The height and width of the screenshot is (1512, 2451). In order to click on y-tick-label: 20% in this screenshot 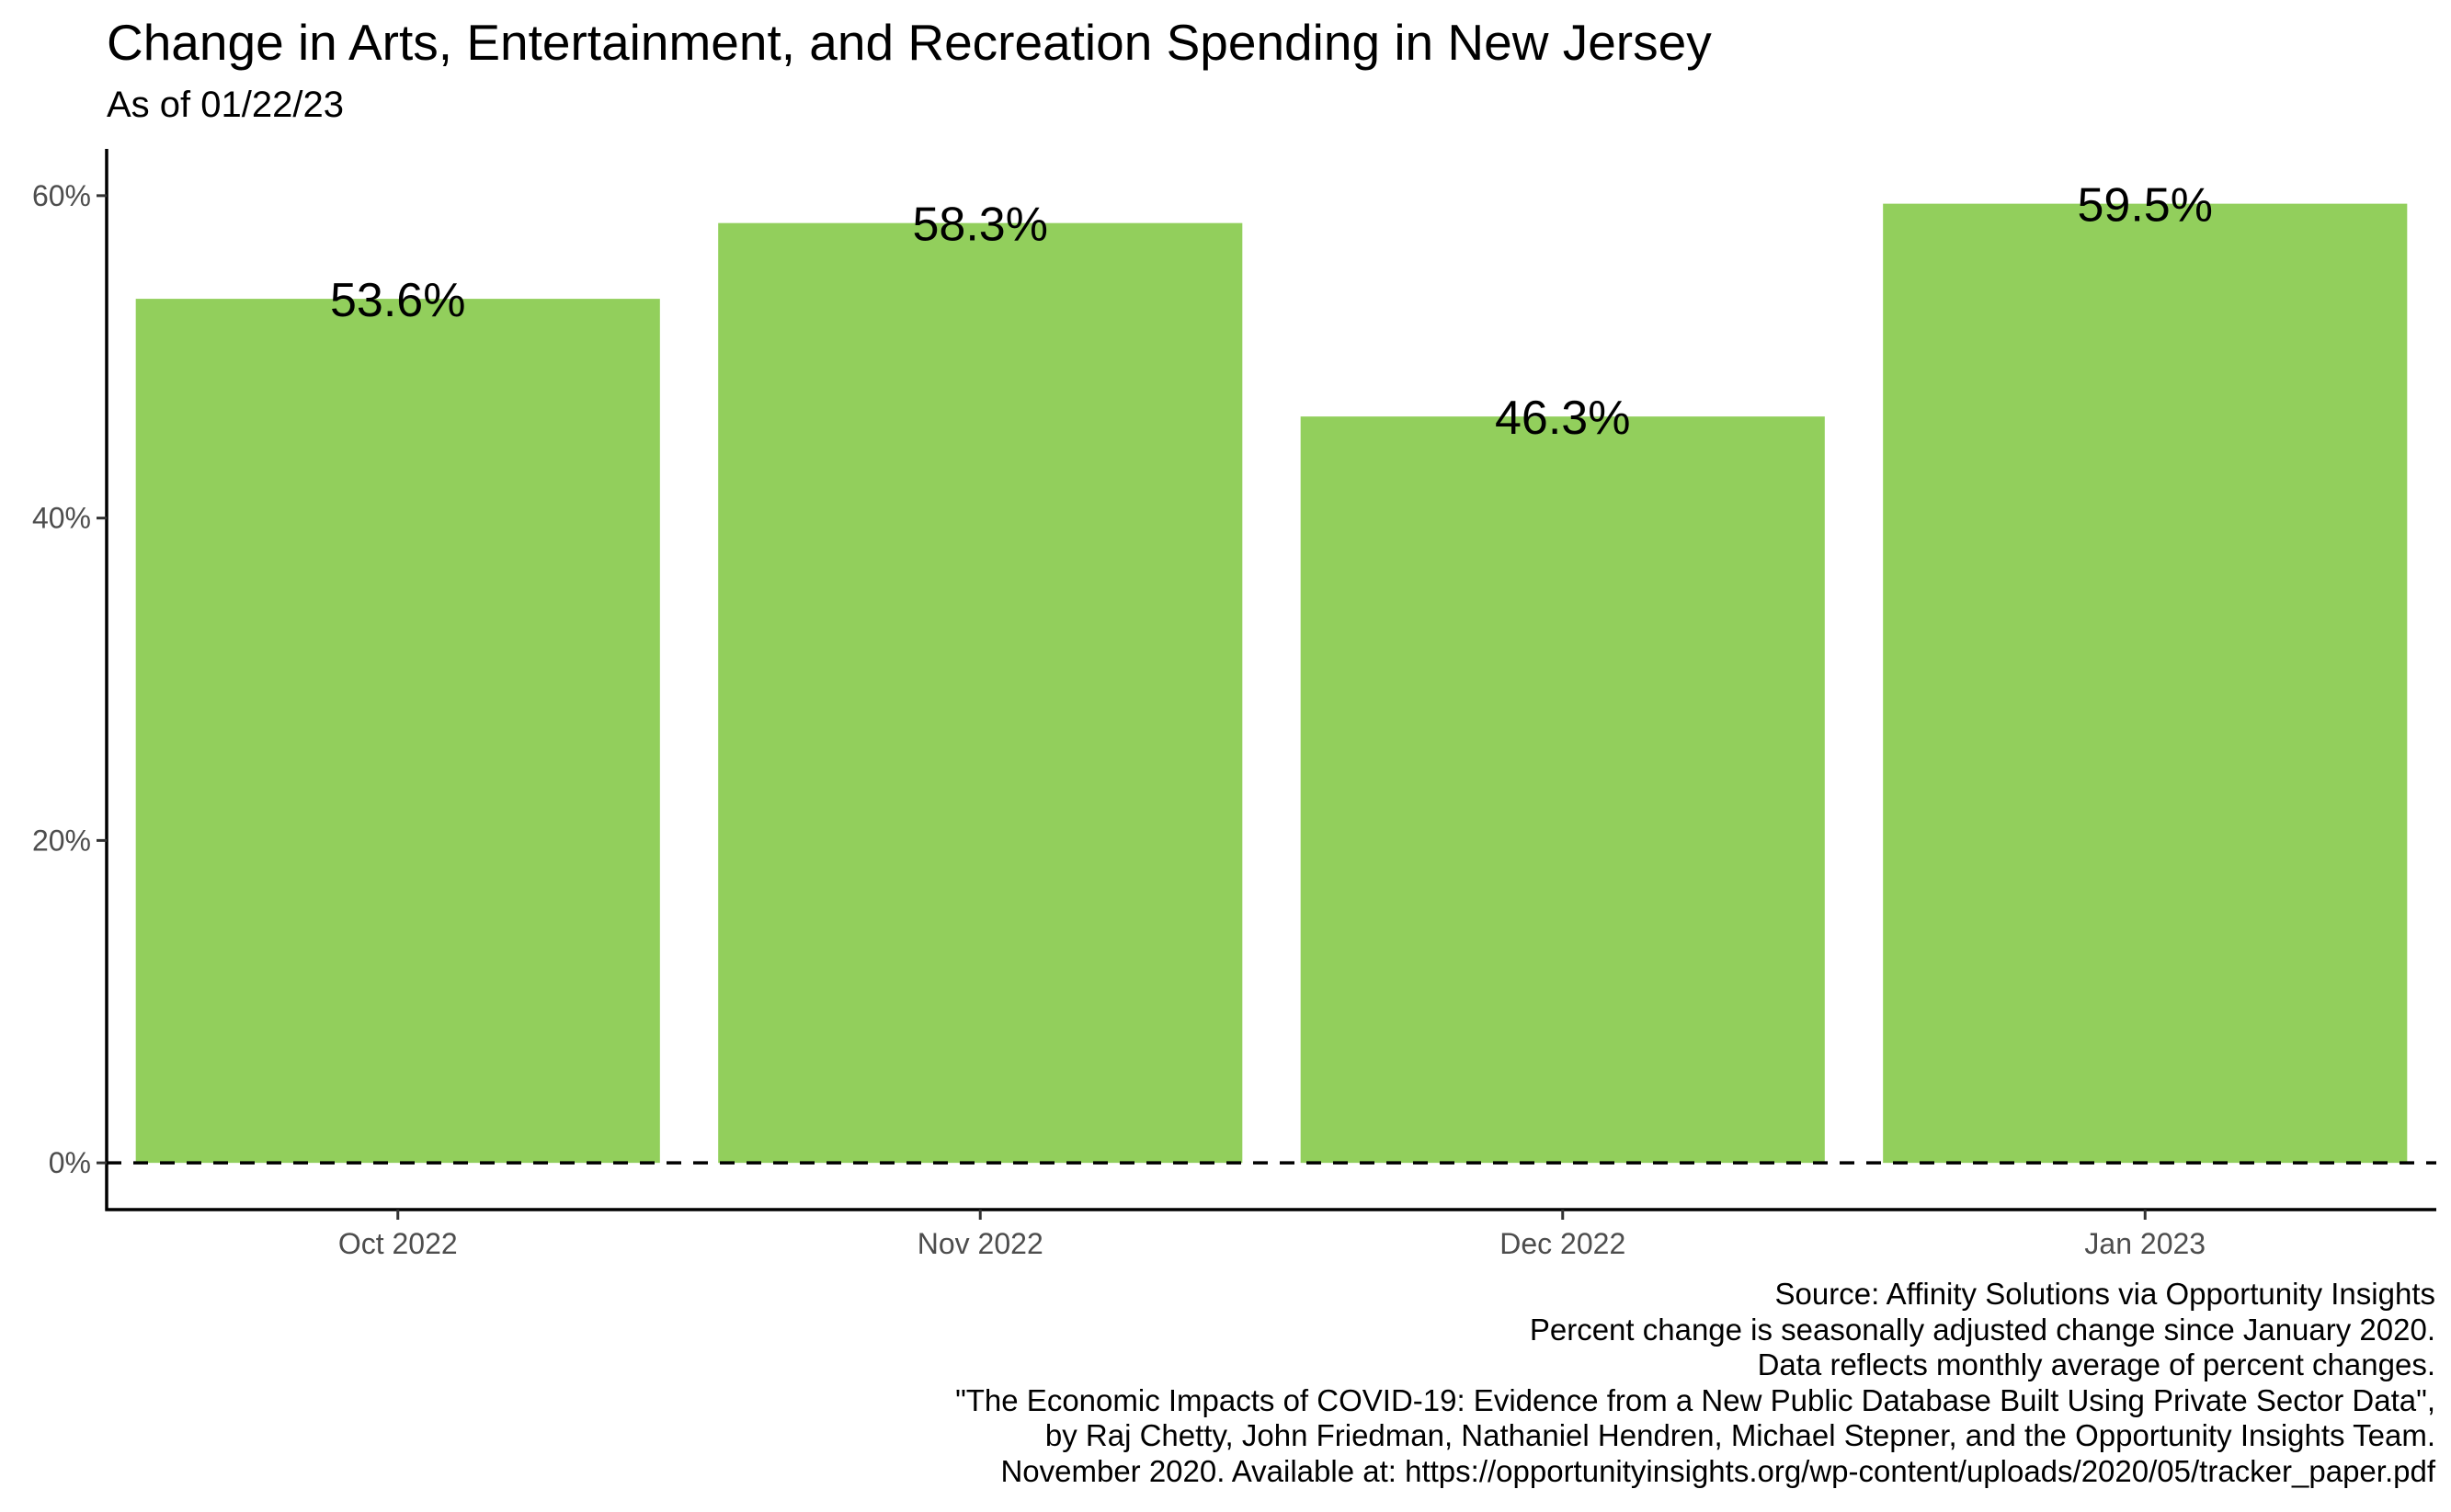, I will do `click(61, 840)`.